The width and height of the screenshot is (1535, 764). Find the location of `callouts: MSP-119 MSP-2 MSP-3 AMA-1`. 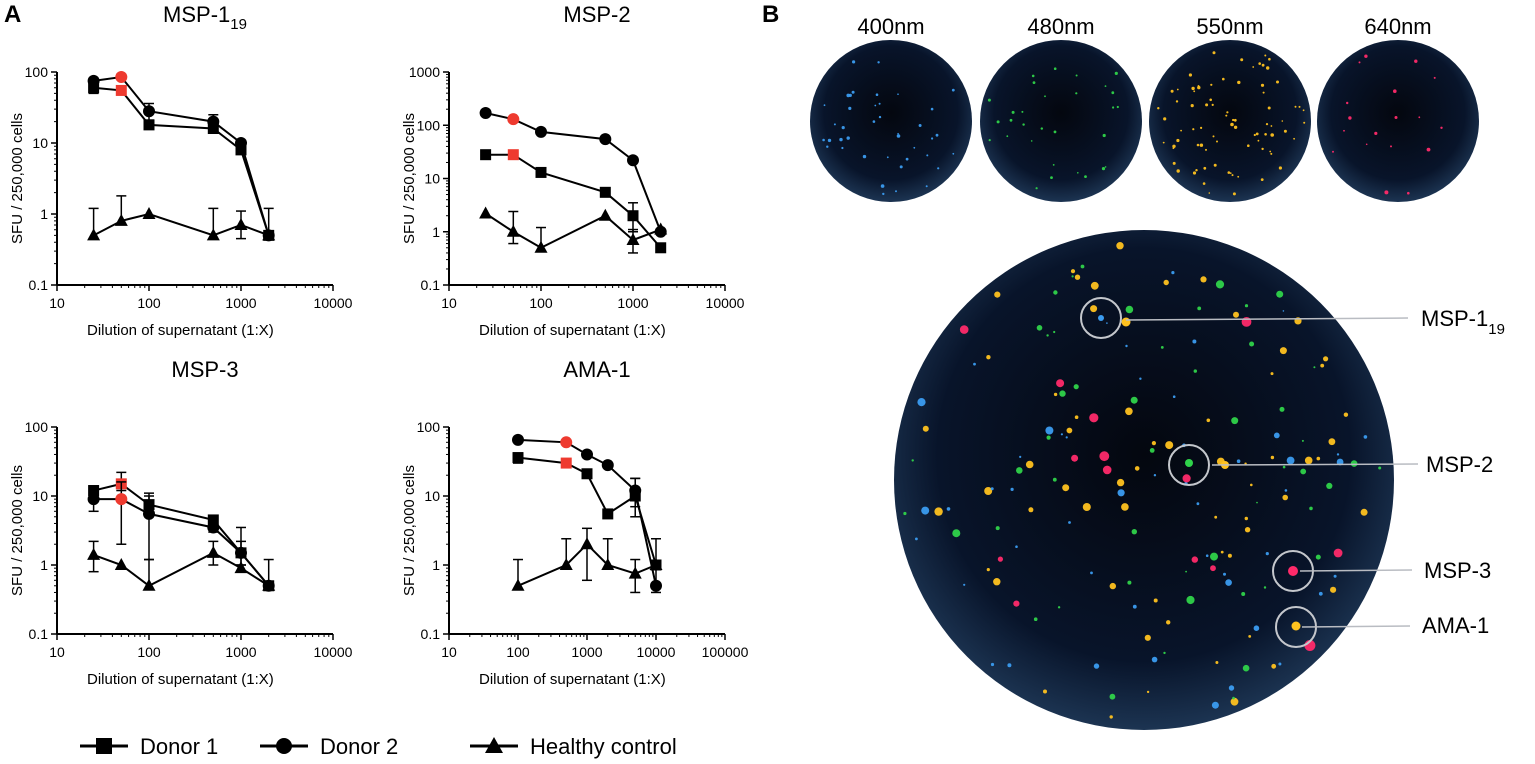

callouts: MSP-119 MSP-2 MSP-3 AMA-1 is located at coordinates (1292, 472).